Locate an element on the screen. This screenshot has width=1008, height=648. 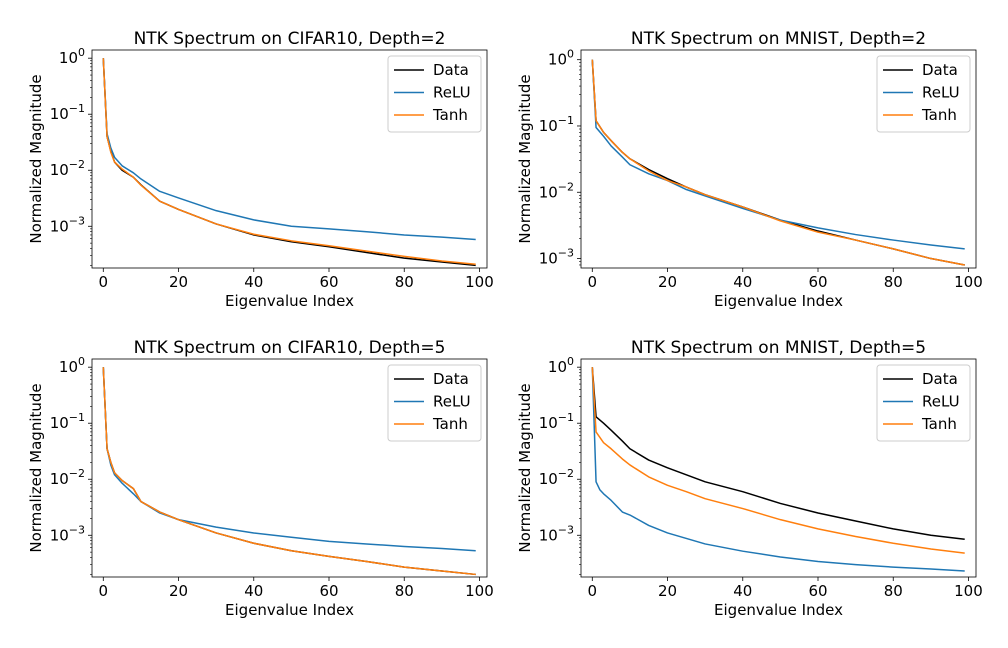
x-tick-label: 40 is located at coordinates (253, 282).